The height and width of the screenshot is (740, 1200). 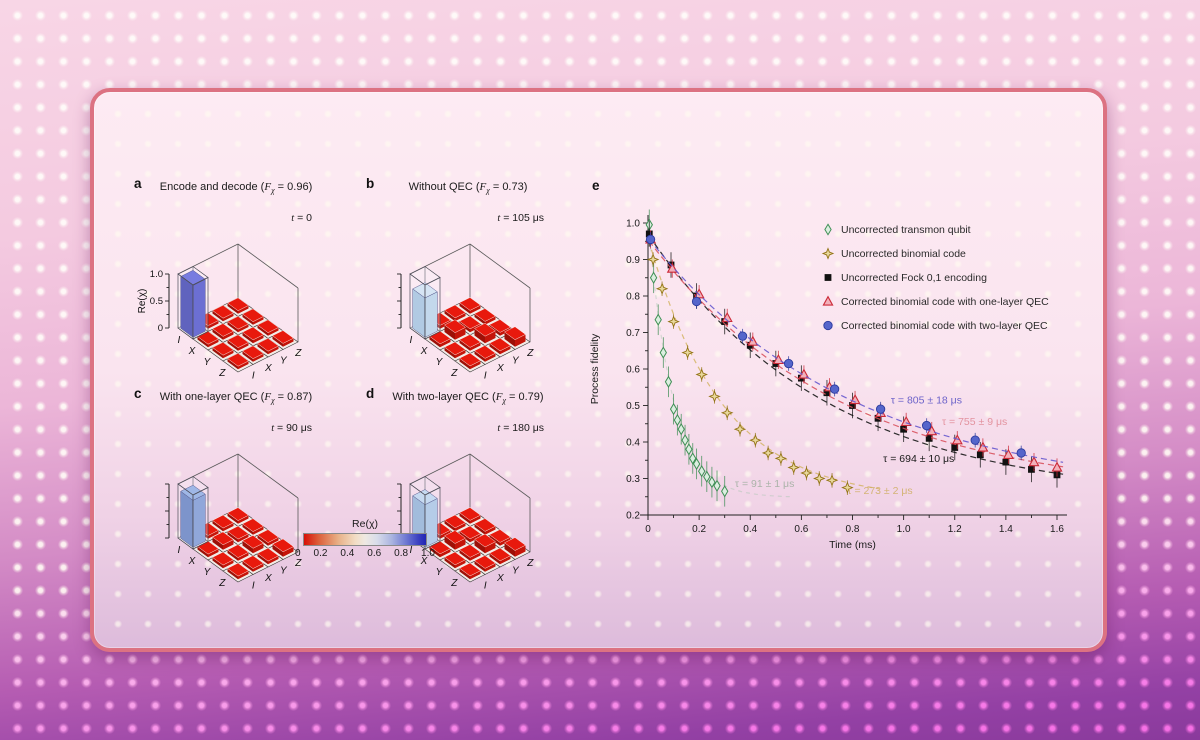 What do you see at coordinates (596, 185) in the screenshot?
I see `panel-label-e: e` at bounding box center [596, 185].